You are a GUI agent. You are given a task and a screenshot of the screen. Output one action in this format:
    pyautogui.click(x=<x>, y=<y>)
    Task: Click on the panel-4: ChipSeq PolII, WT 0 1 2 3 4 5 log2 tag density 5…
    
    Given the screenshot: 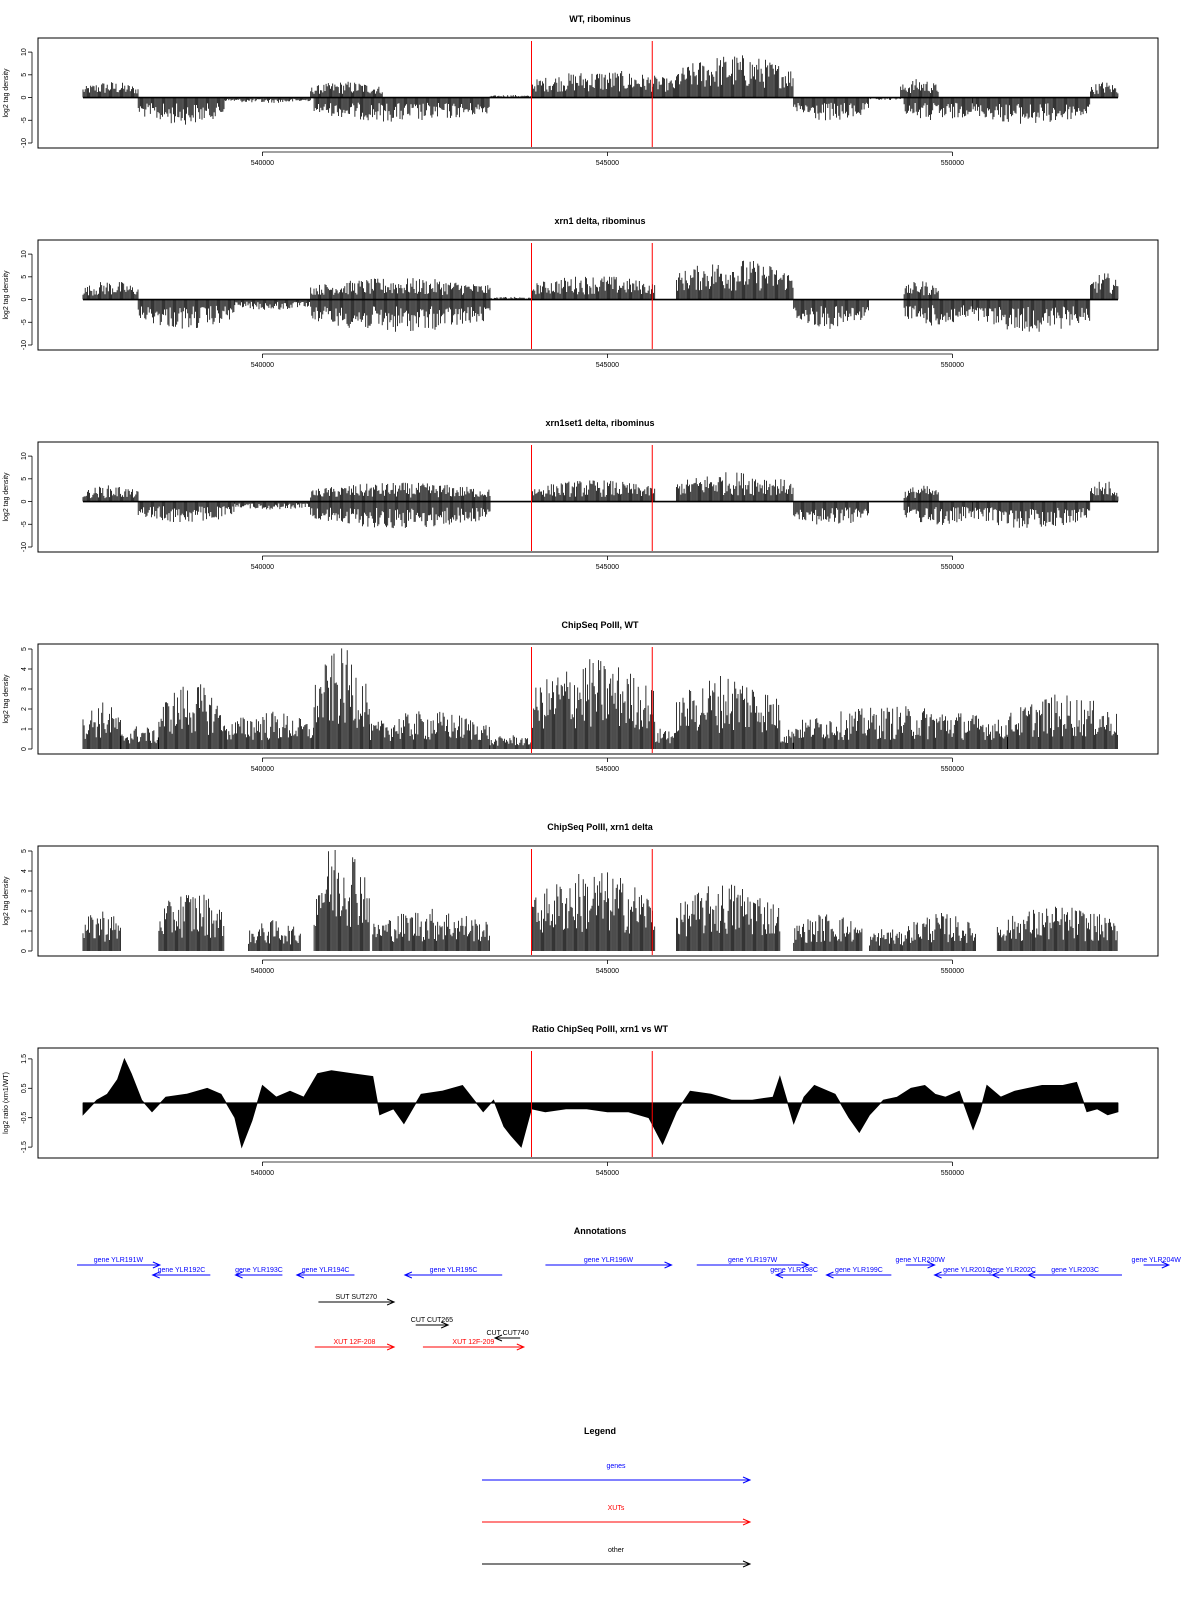 What is the action you would take?
    pyautogui.click(x=581, y=696)
    